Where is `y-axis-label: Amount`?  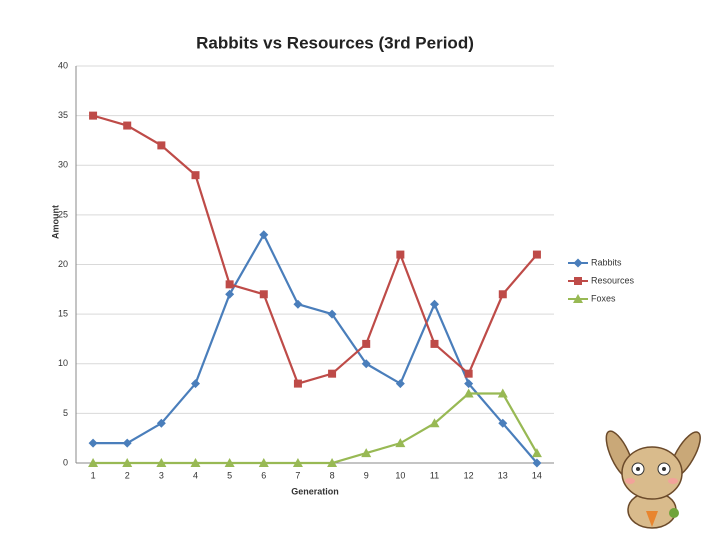
y-axis-label: Amount is located at coordinates (55, 222).